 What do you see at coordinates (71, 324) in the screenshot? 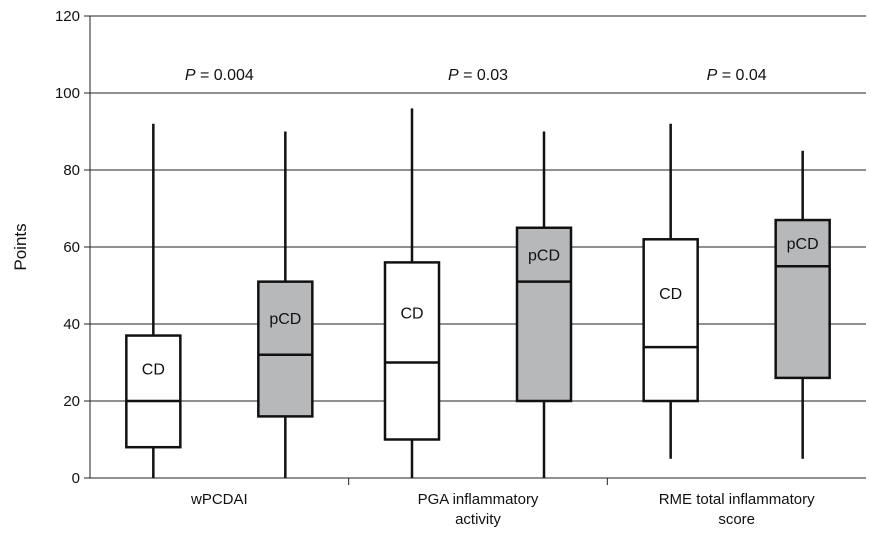
I see `y-tick-label: 40` at bounding box center [71, 324].